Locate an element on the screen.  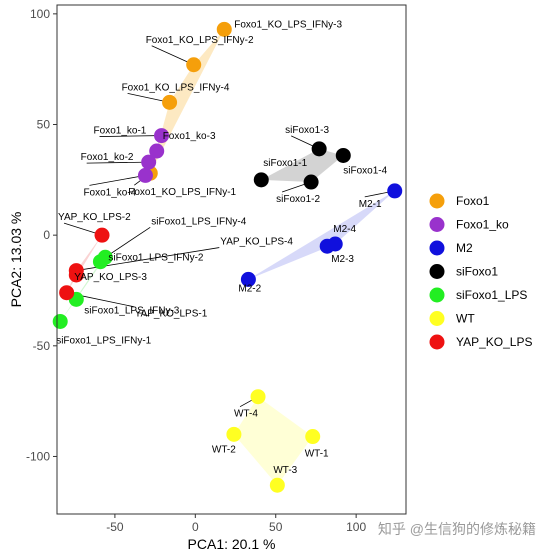
legend-key-wt is located at coordinates (437, 318).